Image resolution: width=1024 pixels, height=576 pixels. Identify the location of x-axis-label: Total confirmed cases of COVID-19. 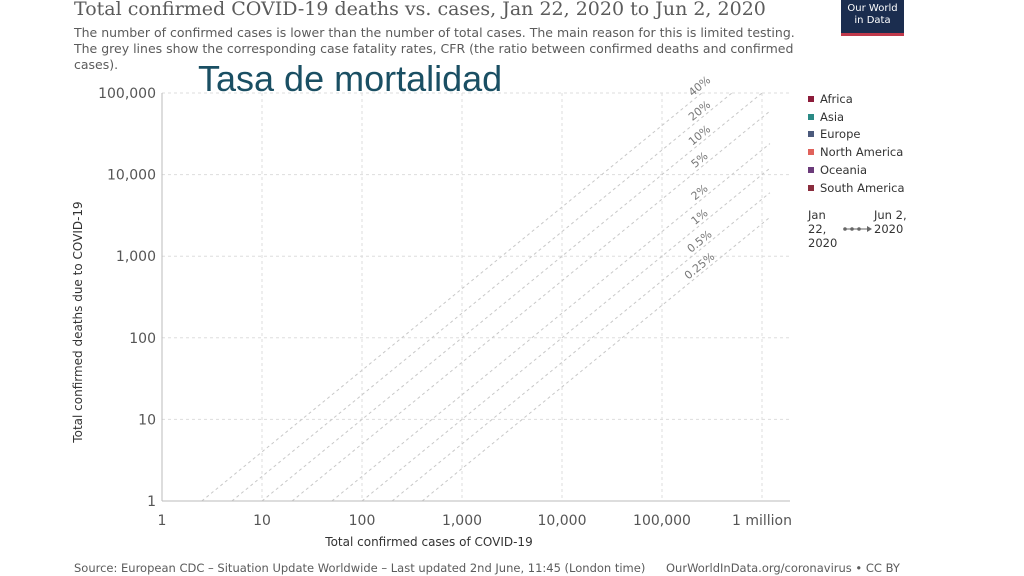
(428, 542).